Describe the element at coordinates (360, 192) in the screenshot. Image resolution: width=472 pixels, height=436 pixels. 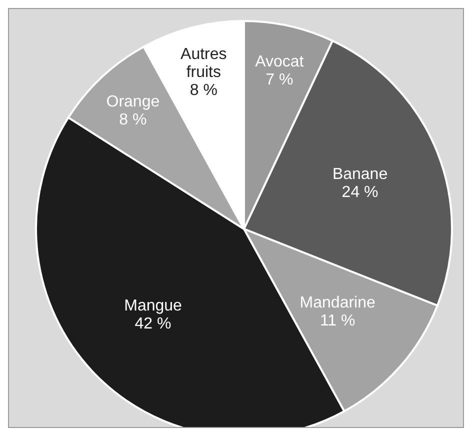
I see `data-label: 24 %` at that location.